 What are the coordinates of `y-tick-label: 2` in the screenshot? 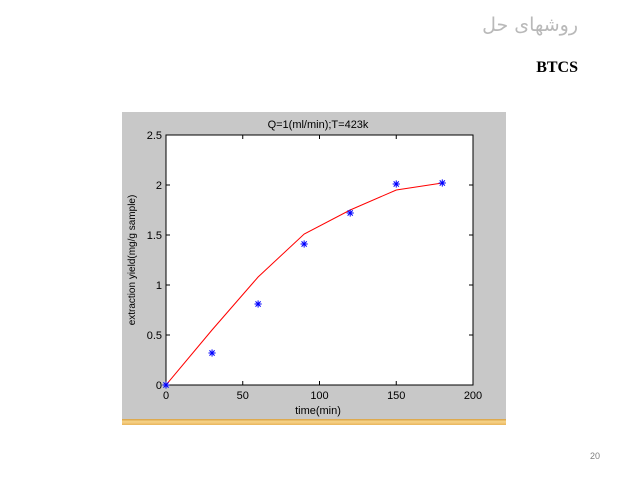 It's located at (159, 186).